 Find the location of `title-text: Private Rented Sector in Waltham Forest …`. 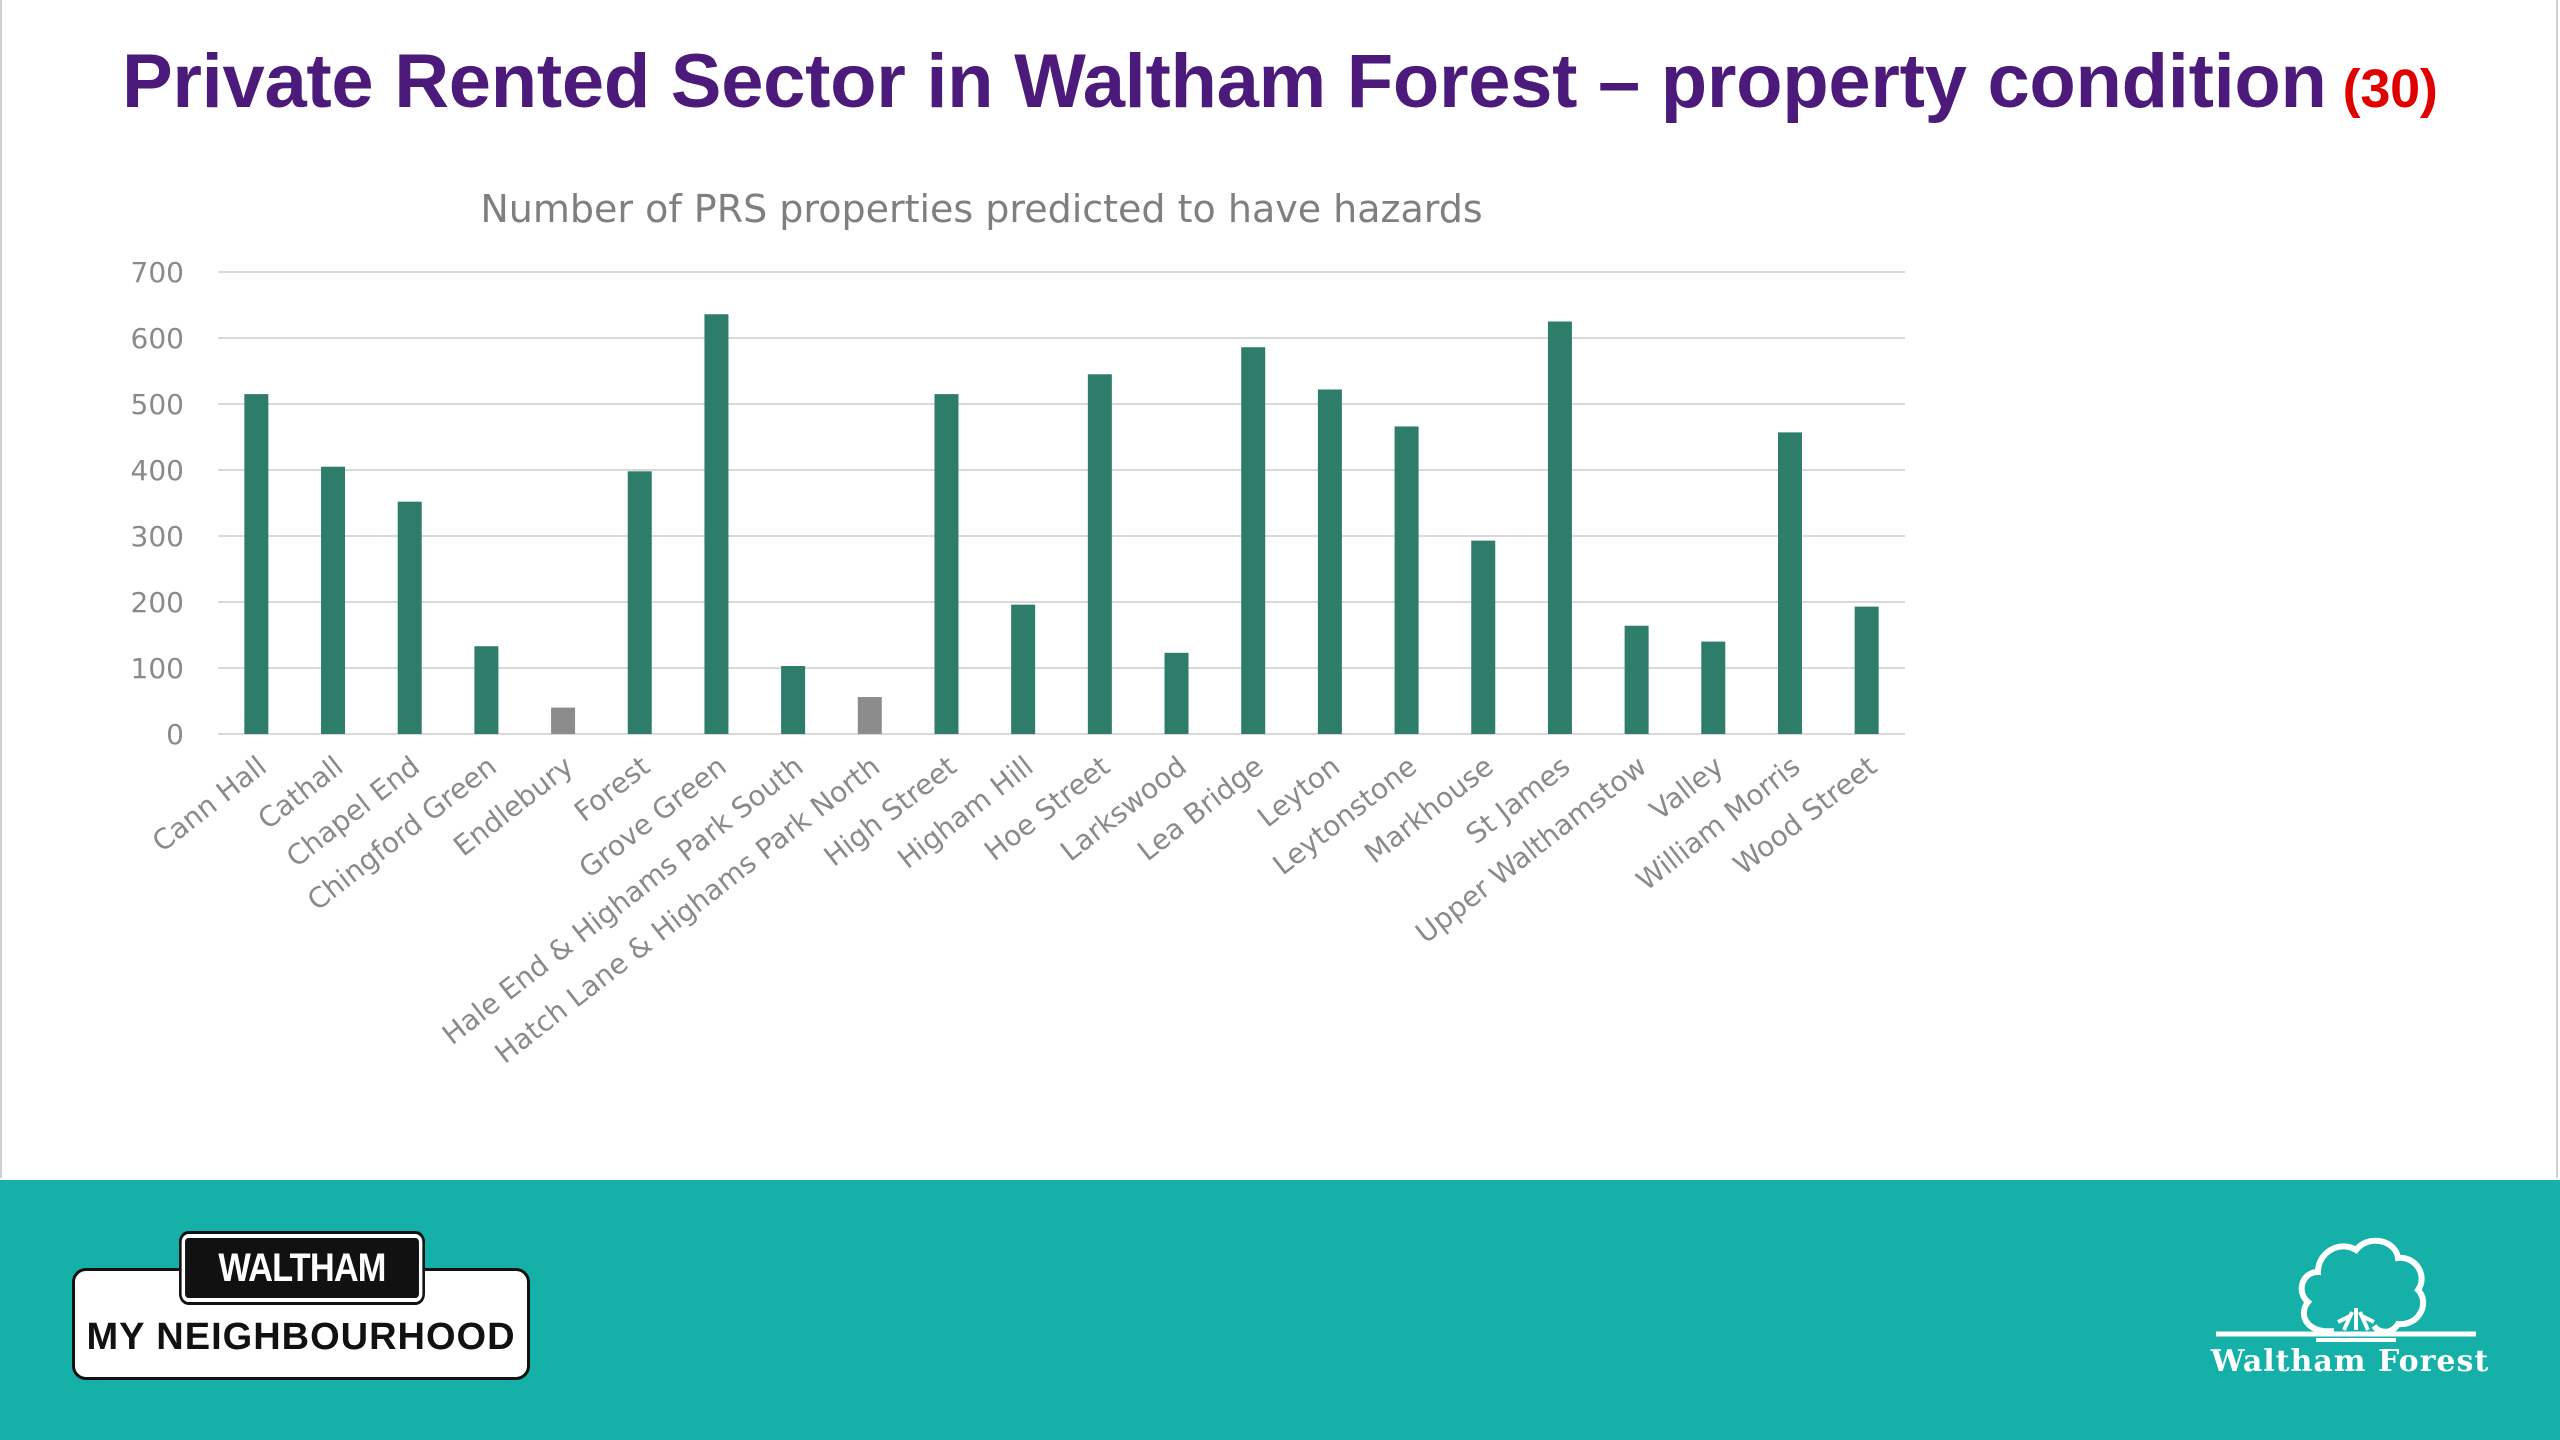

title-text: Private Rented Sector in Waltham Forest … is located at coordinates (1224, 81).